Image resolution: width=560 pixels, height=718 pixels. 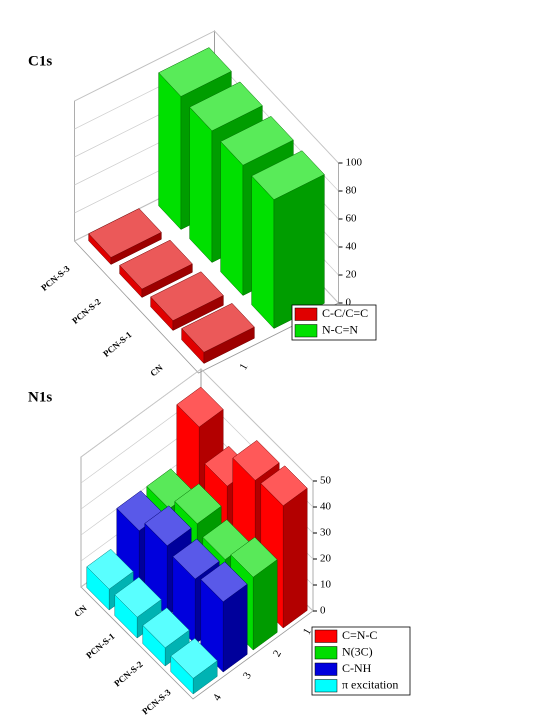 What do you see at coordinates (326, 585) in the screenshot?
I see `z-tick-label: 10` at bounding box center [326, 585].